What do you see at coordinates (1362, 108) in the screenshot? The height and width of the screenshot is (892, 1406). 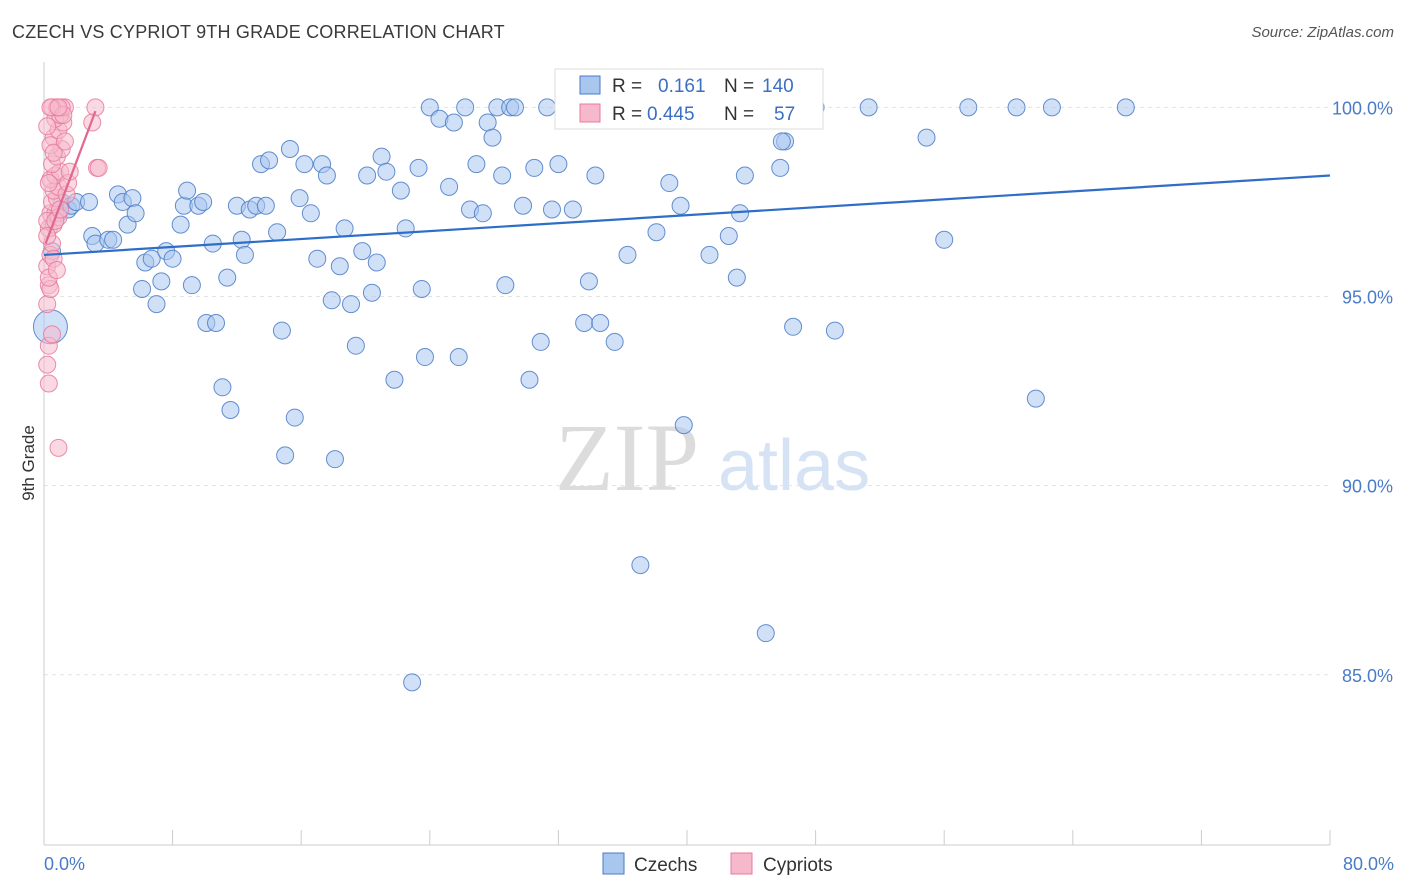 I see `y-tick-label-3: 100.0%` at bounding box center [1362, 108].